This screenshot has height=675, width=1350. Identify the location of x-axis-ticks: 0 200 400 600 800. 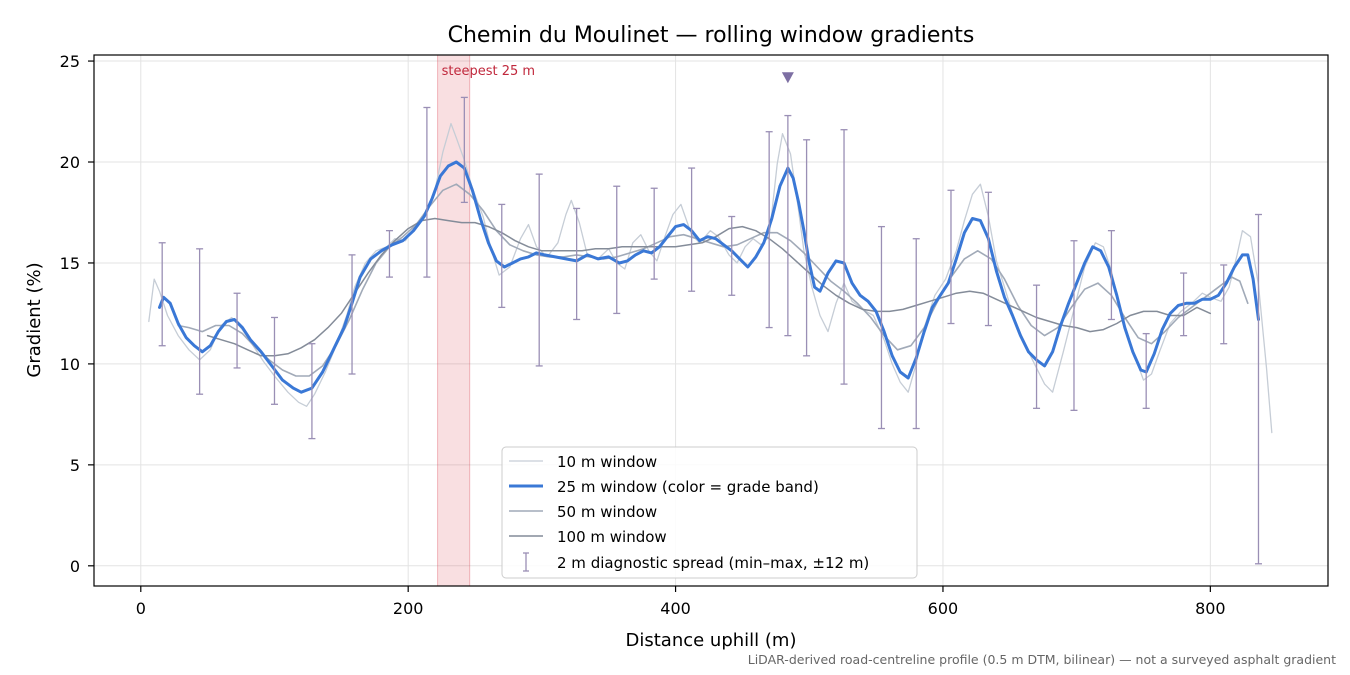
(681, 602).